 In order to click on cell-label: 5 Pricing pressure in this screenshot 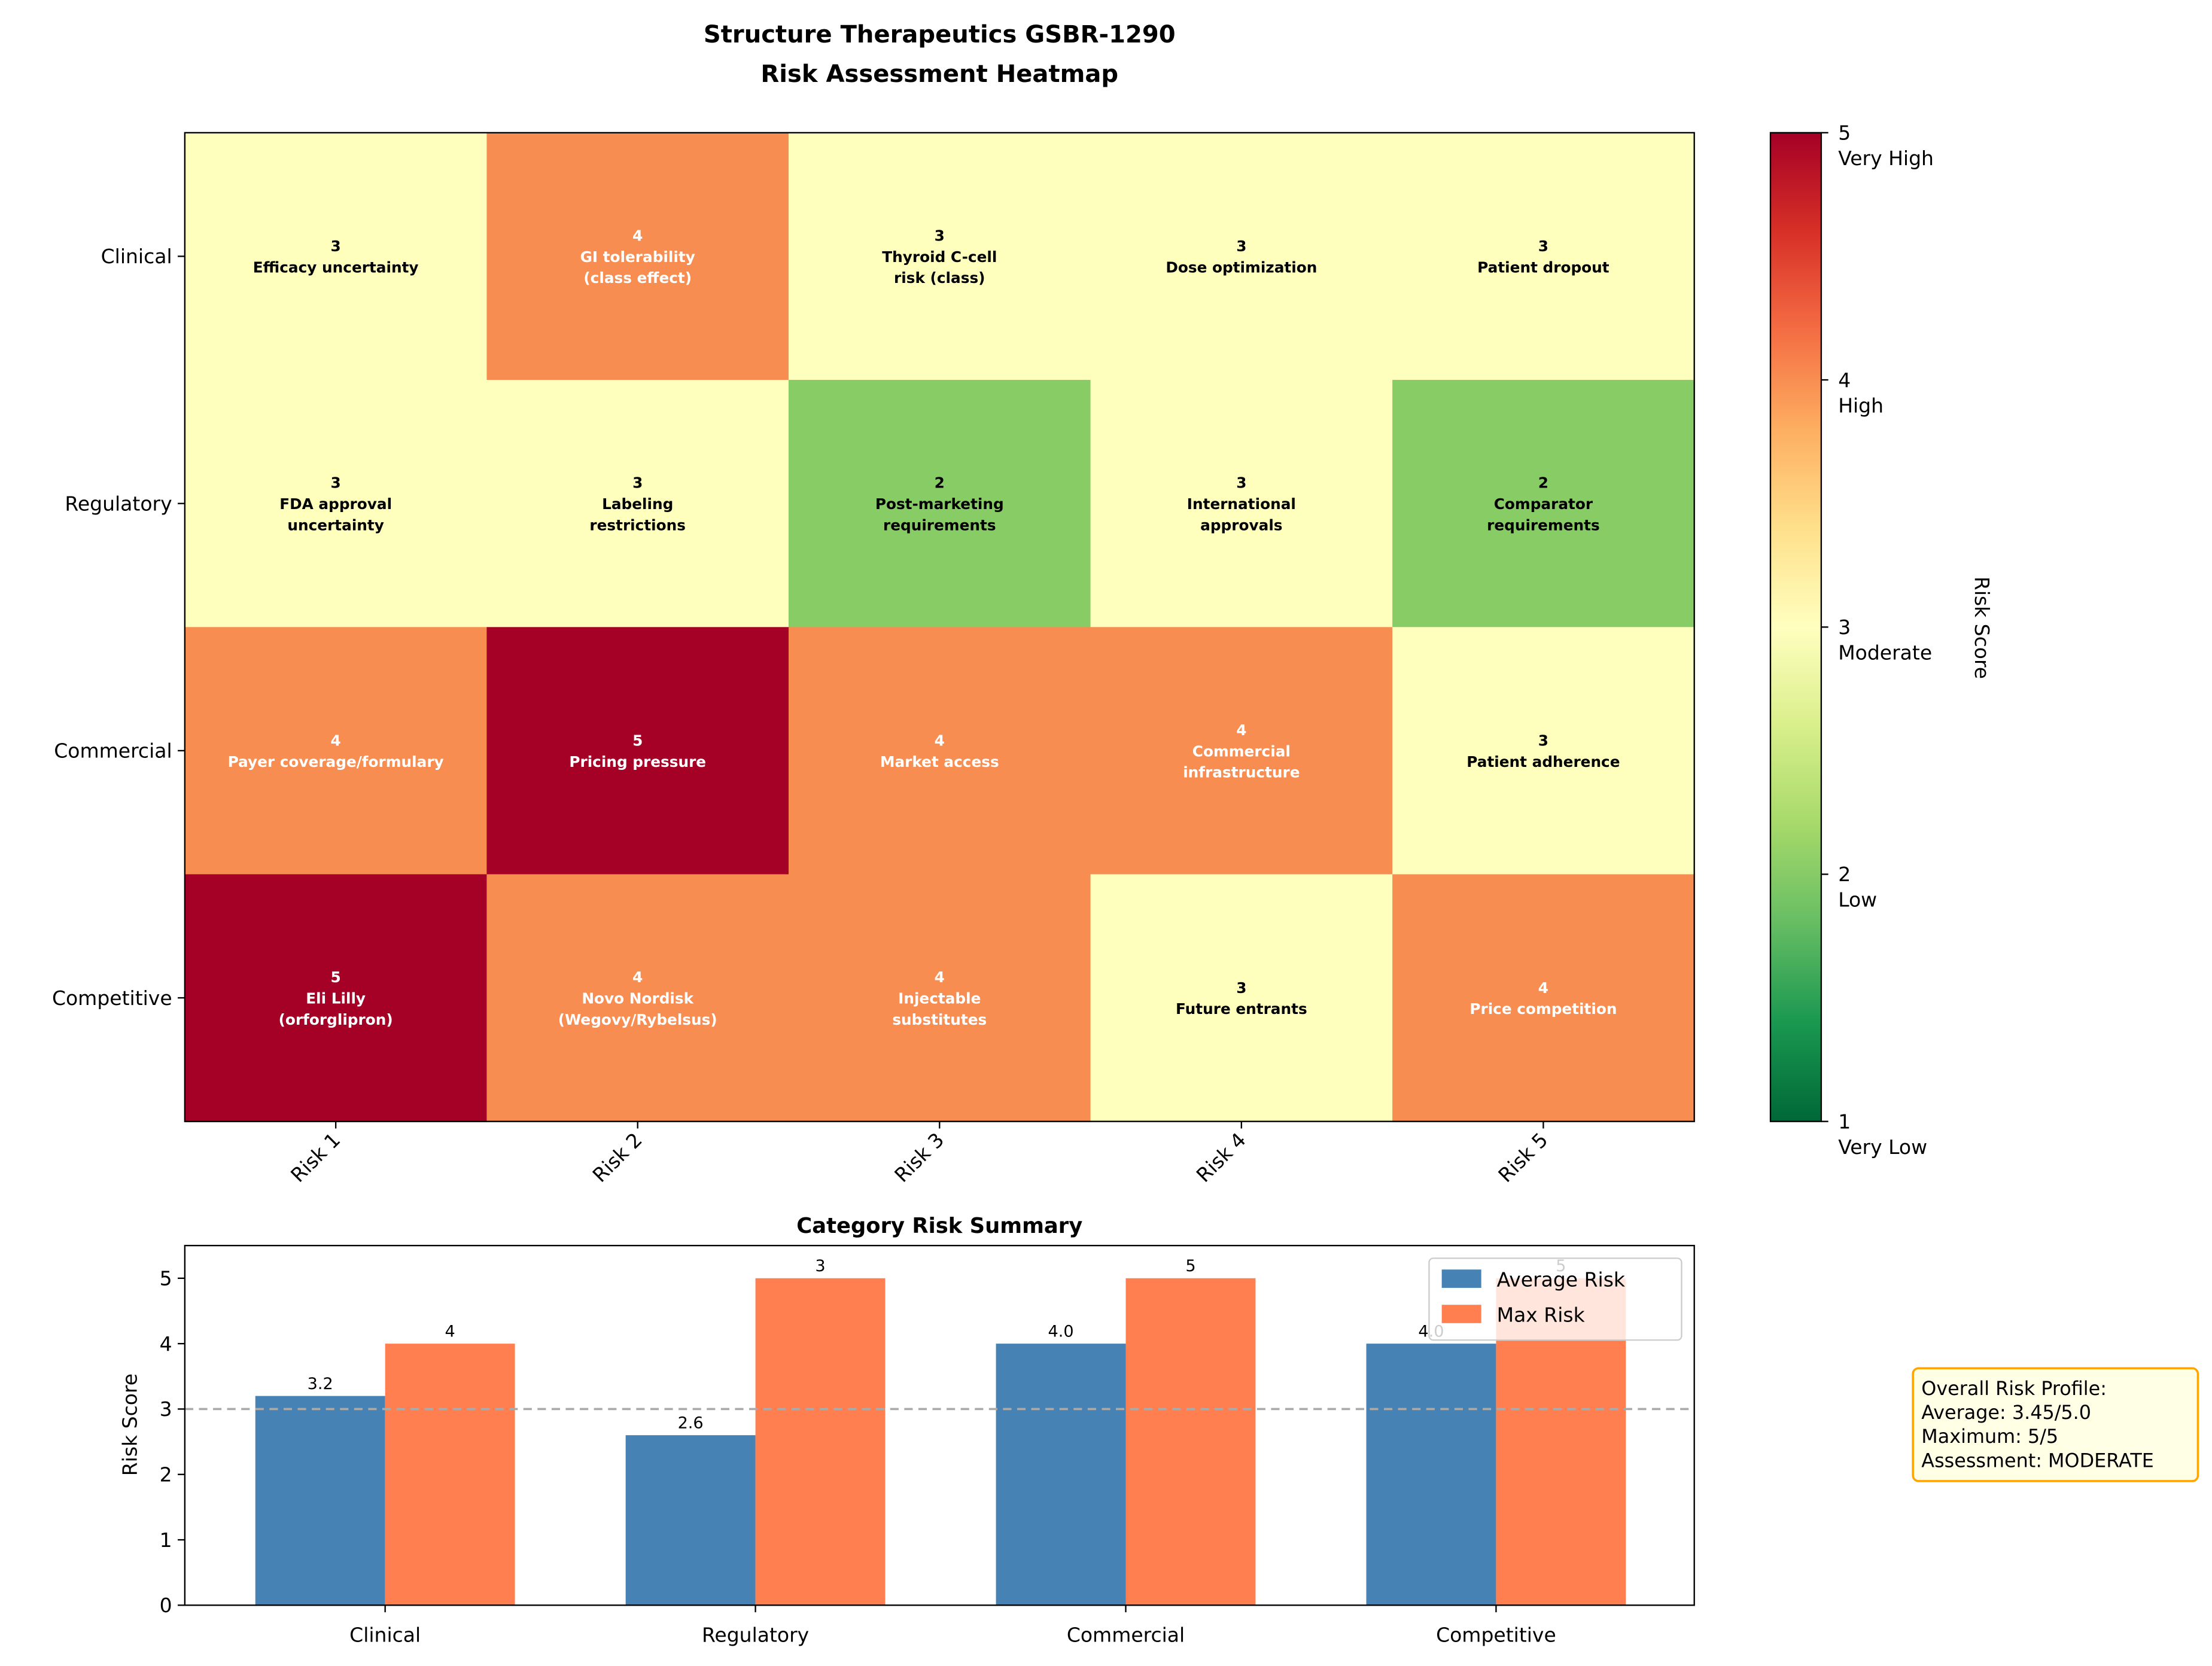, I will do `click(637, 751)`.